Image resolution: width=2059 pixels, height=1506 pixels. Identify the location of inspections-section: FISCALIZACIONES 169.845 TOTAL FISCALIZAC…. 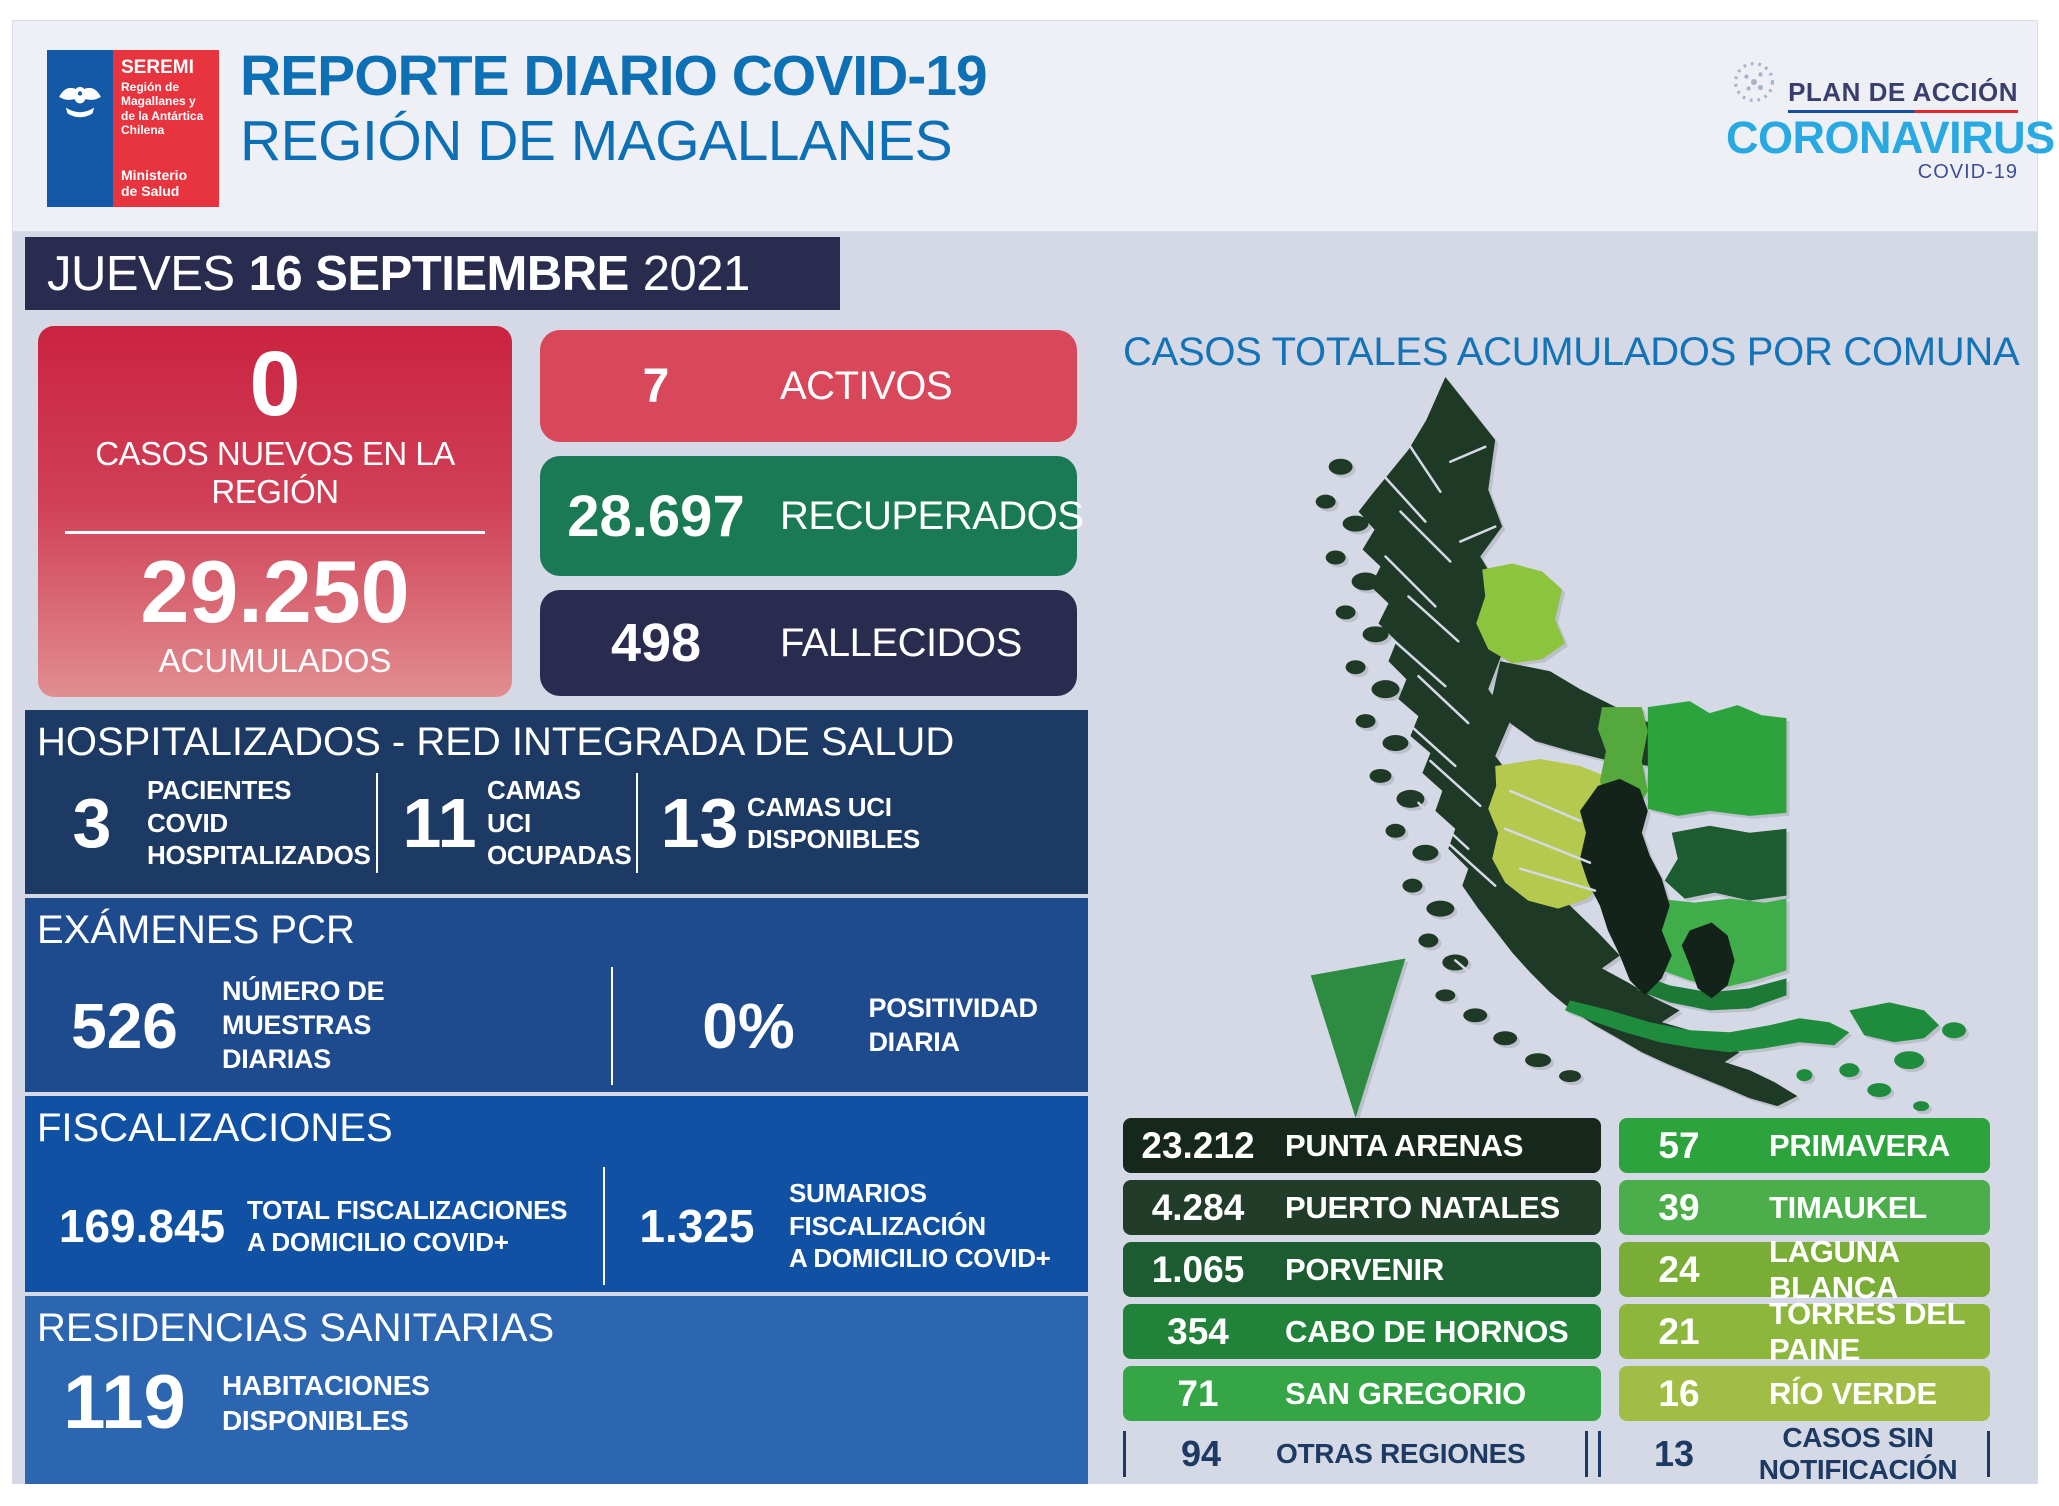
(556, 1194).